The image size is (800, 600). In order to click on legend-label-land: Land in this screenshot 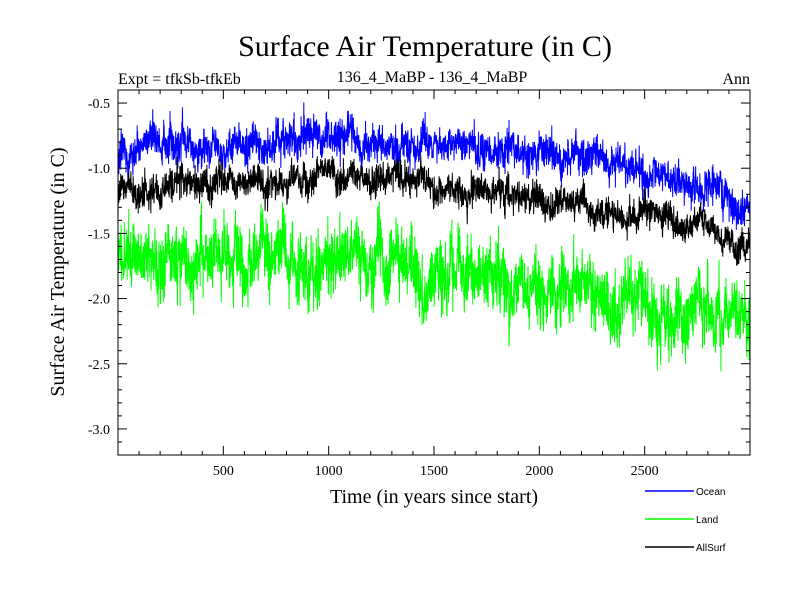, I will do `click(707, 520)`.